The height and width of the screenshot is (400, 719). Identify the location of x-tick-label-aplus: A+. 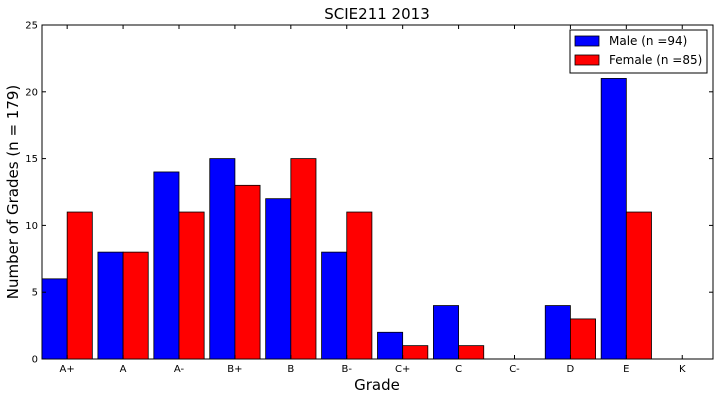
(67, 369).